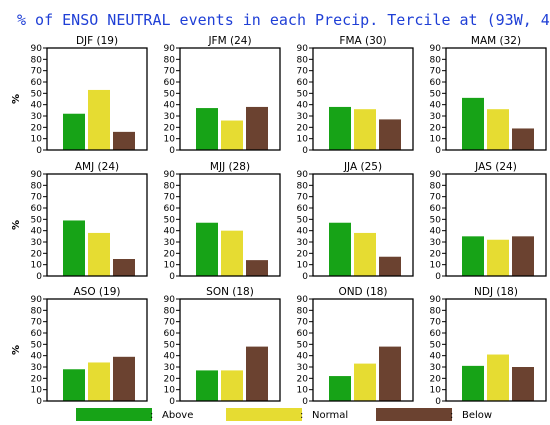 The image size is (550, 425). I want to click on legend: : Above: Normal: Below, so click(284, 414).